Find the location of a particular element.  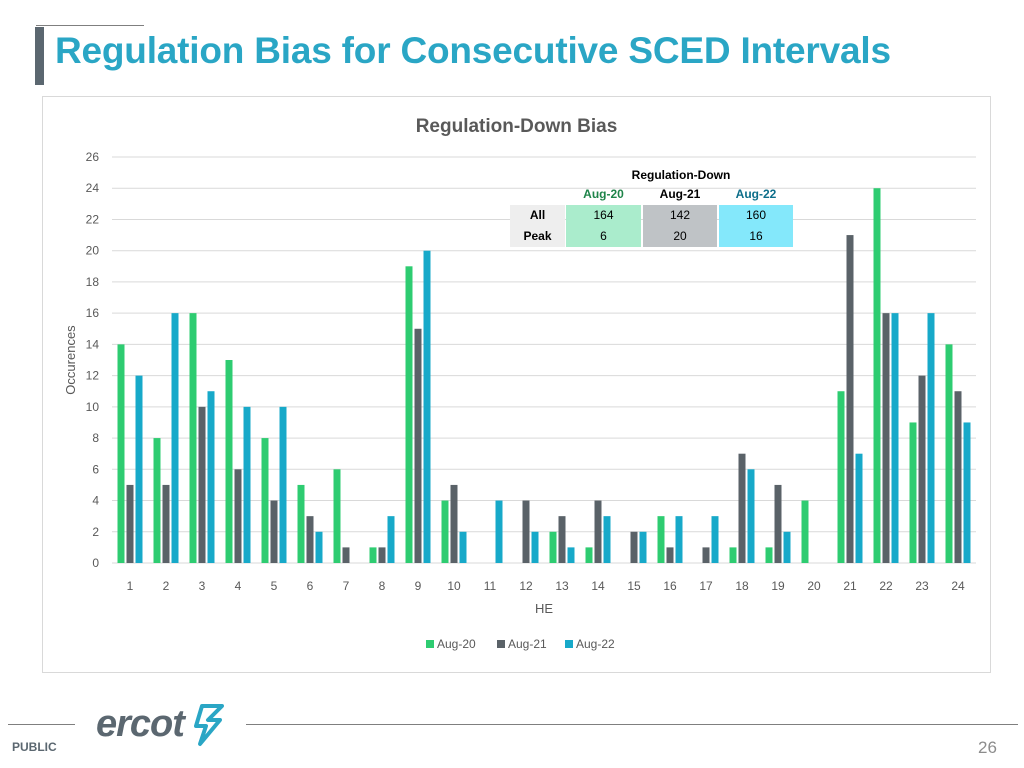

x-tick-label: 9 is located at coordinates (418, 586).